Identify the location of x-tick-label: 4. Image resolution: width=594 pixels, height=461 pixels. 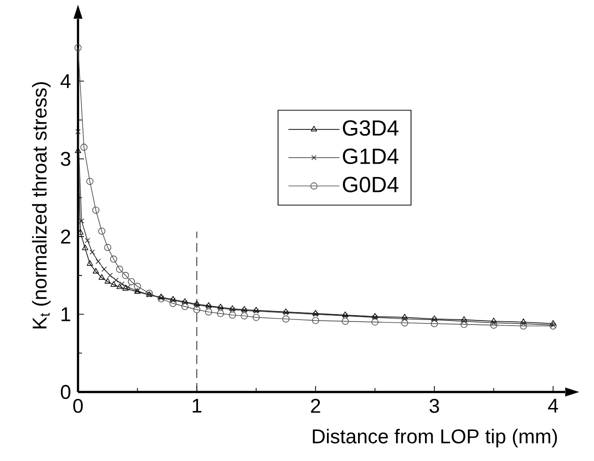
(553, 405).